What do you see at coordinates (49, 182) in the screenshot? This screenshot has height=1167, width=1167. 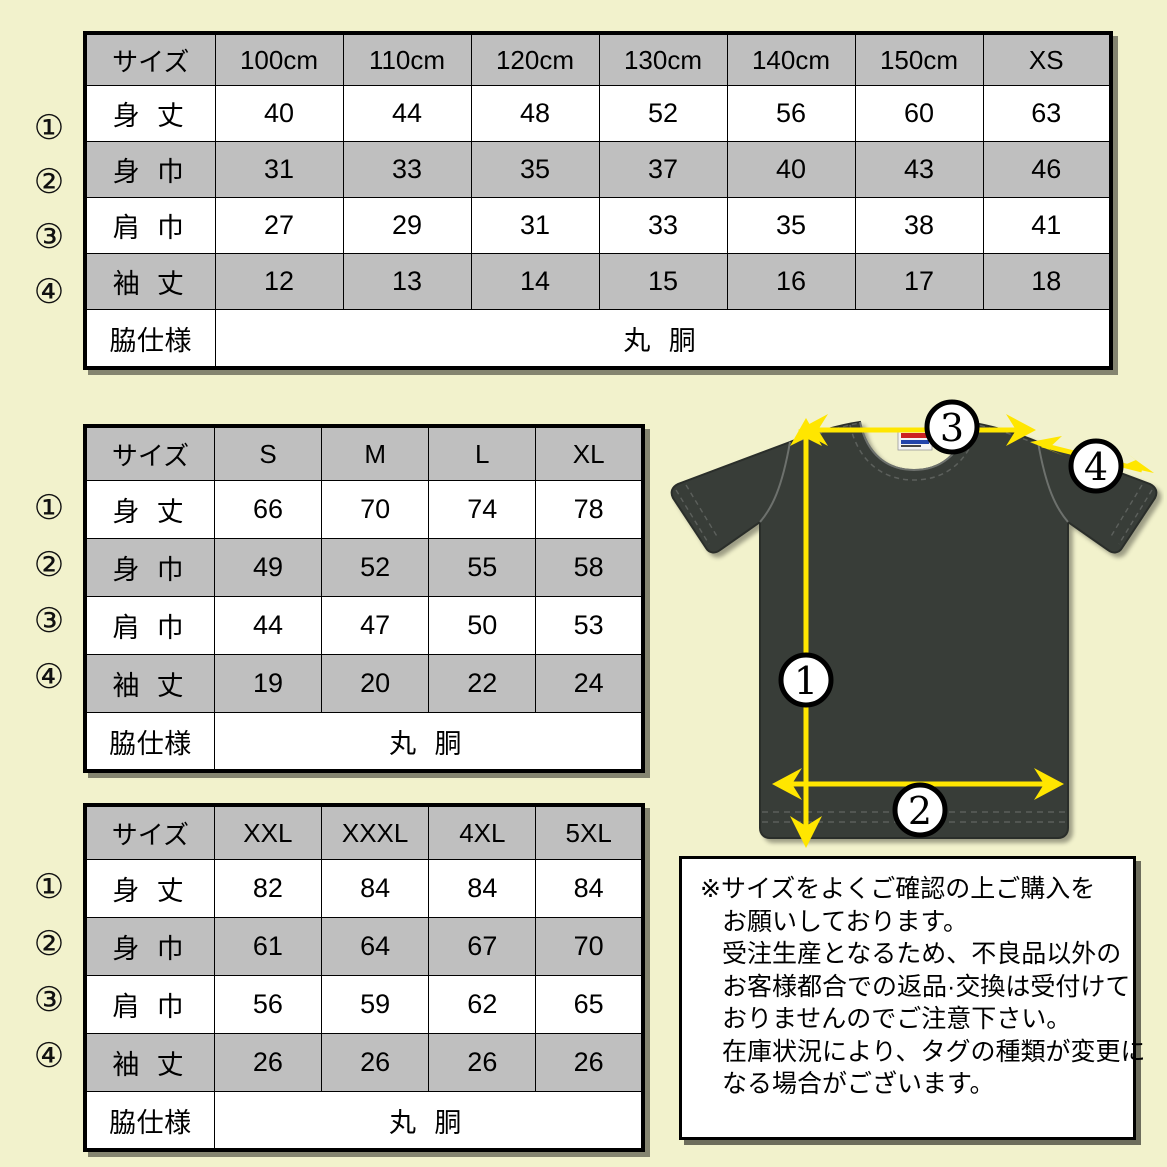 I see `index-marker-2: ②` at bounding box center [49, 182].